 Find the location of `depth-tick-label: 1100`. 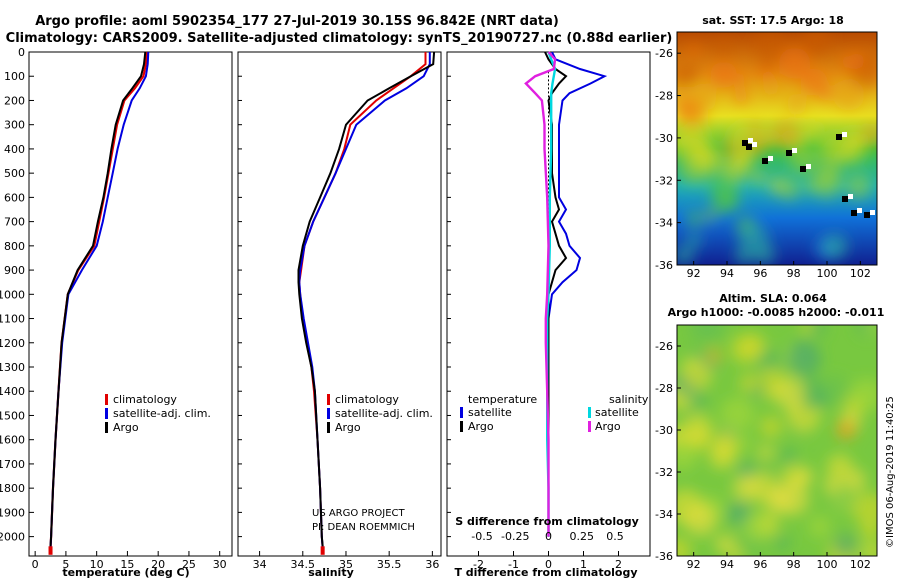

depth-tick-label: 1100 is located at coordinates (12, 319).